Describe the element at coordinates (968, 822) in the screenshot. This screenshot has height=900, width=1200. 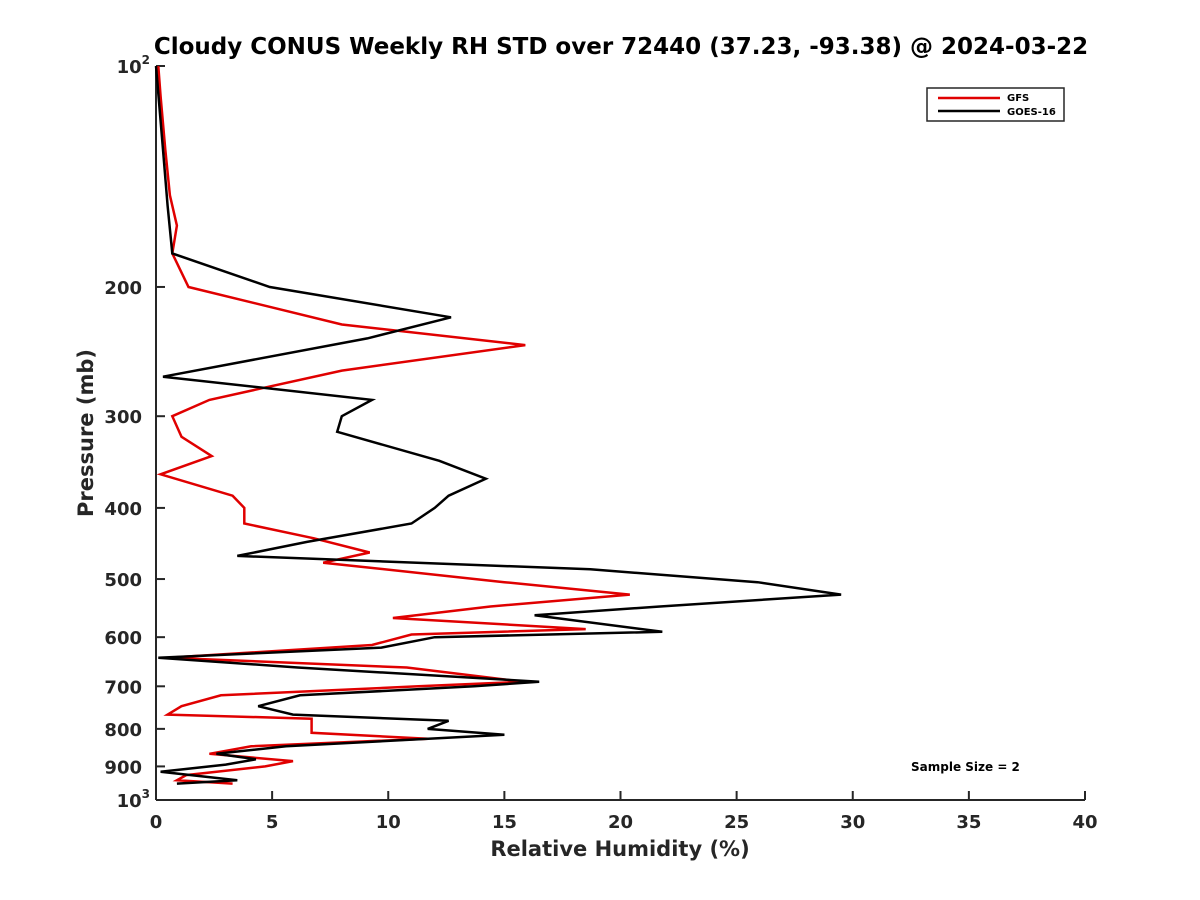
I see `x-tick-label: 35` at that location.